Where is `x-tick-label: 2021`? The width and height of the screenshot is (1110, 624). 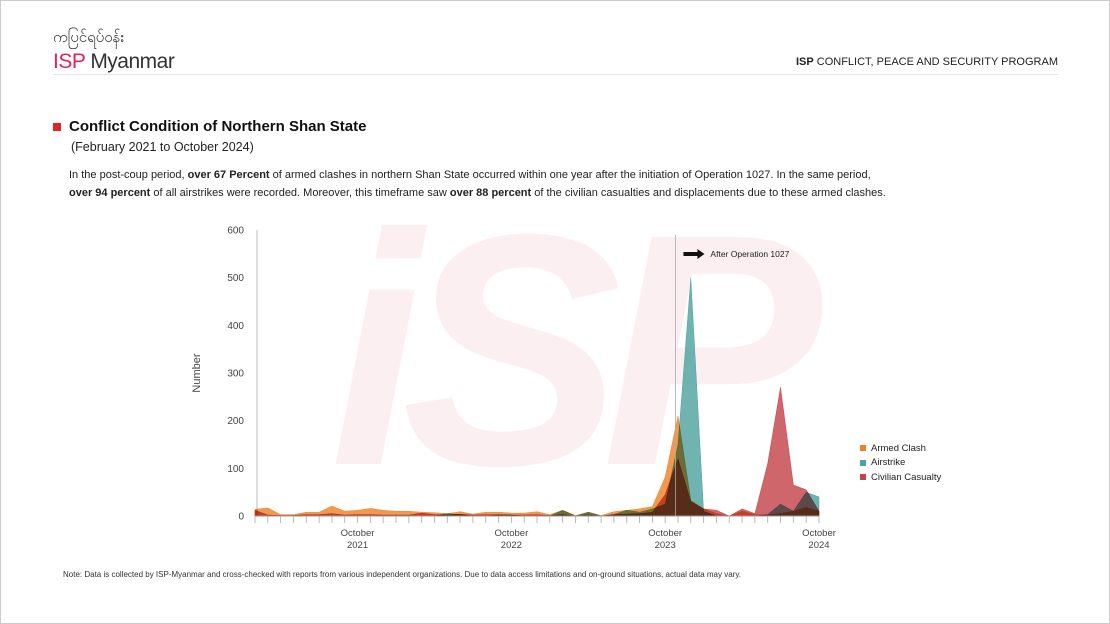
x-tick-label: 2021 is located at coordinates (357, 545).